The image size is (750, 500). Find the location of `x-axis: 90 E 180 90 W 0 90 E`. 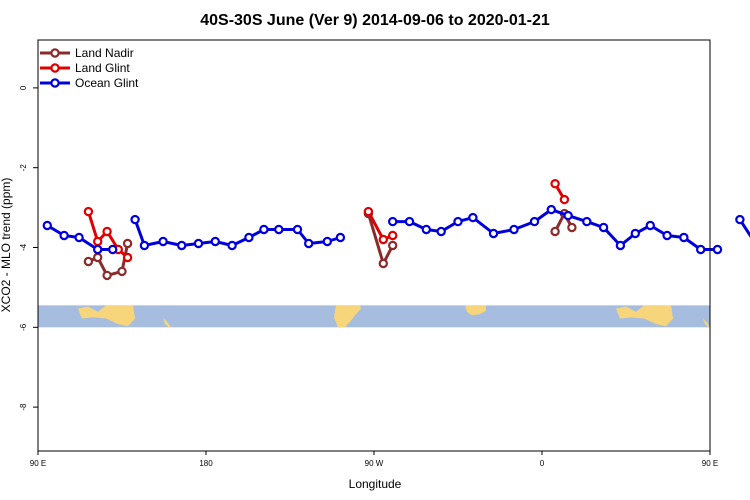

x-axis: 90 E 180 90 W 0 90 E is located at coordinates (374, 459).